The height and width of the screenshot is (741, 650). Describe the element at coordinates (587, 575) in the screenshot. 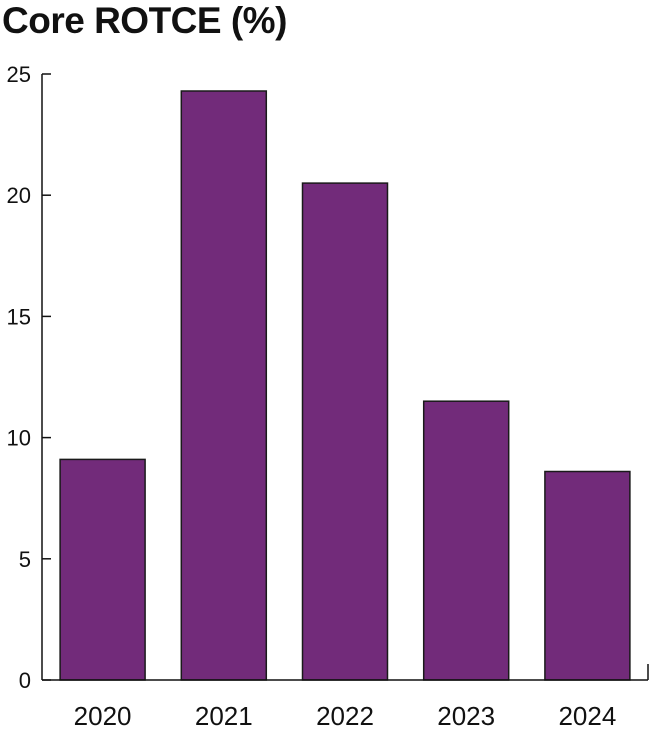

I see `bar-2024` at that location.